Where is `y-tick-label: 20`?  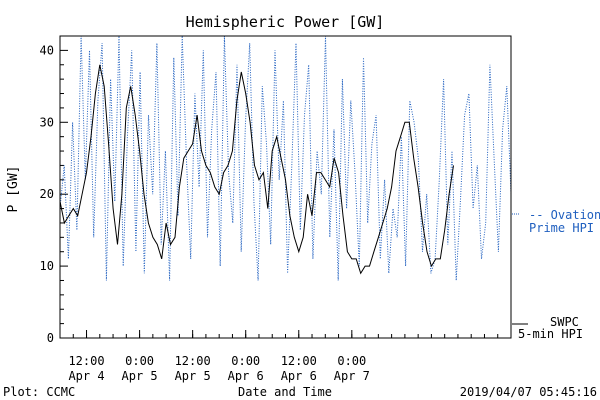 y-tick-label: 20 is located at coordinates (47, 194).